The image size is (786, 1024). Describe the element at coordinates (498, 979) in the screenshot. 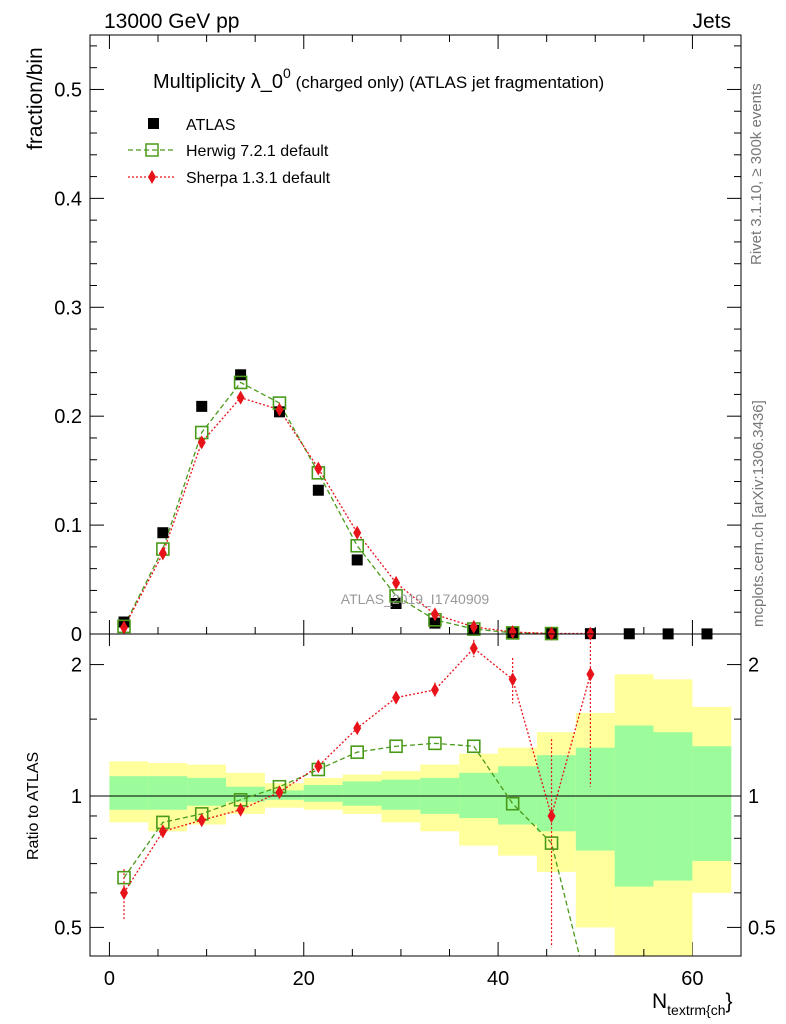

I see `x-tick-label: 40` at that location.